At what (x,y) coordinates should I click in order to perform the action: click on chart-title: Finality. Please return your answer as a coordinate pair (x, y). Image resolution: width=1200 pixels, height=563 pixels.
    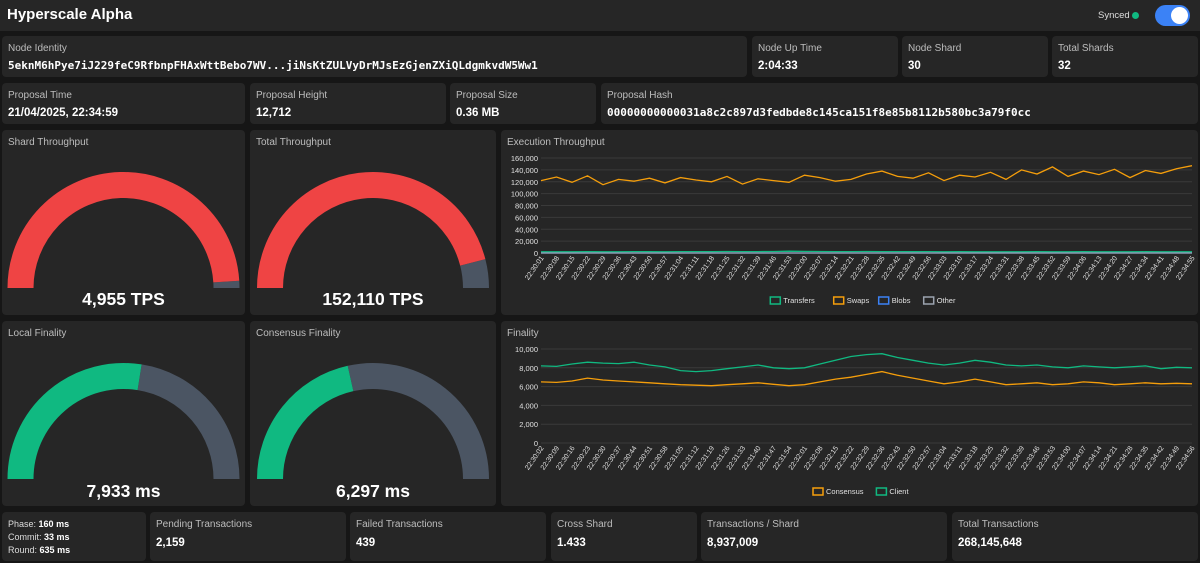
    Looking at the image, I should click on (523, 333).